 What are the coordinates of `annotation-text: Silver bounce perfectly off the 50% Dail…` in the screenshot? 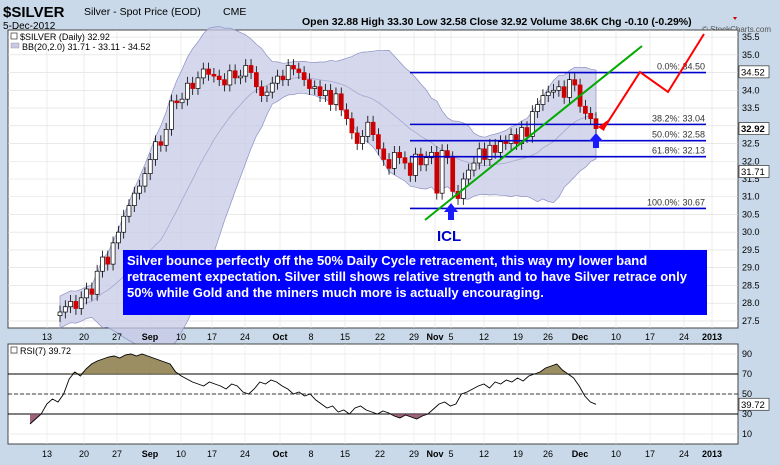 It's located at (407, 276).